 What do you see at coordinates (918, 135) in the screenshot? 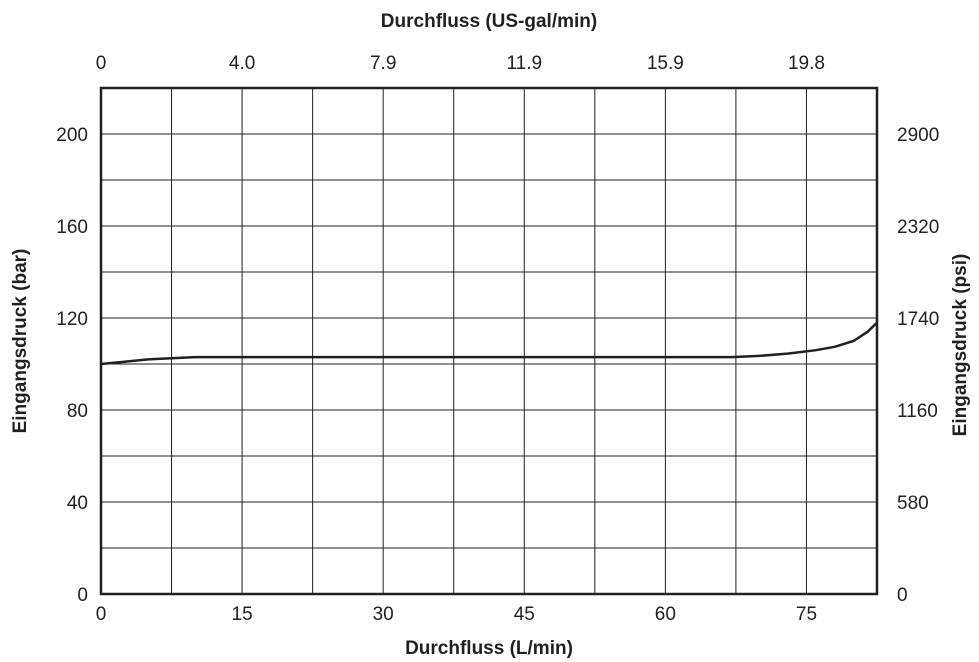
I see `y-tick-label-right: 2900` at bounding box center [918, 135].